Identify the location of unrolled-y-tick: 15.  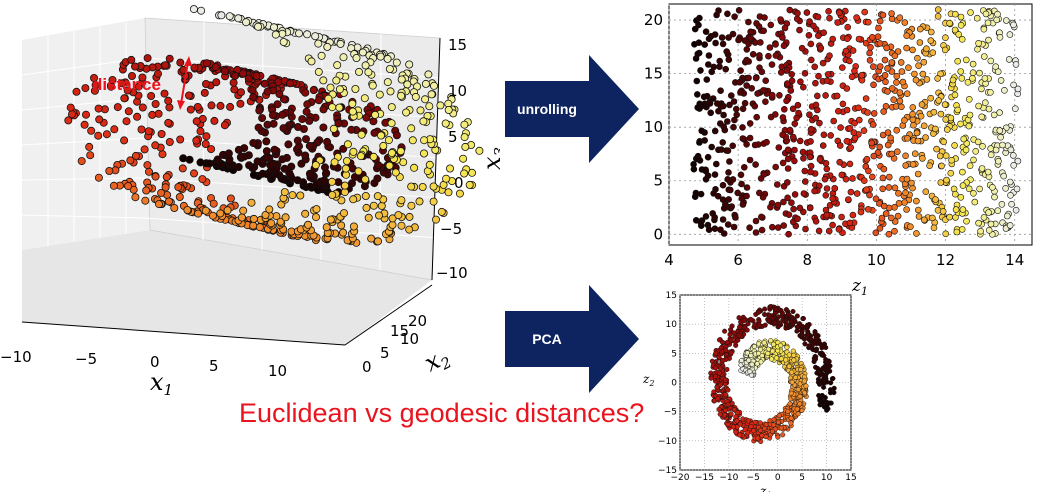
(653, 74).